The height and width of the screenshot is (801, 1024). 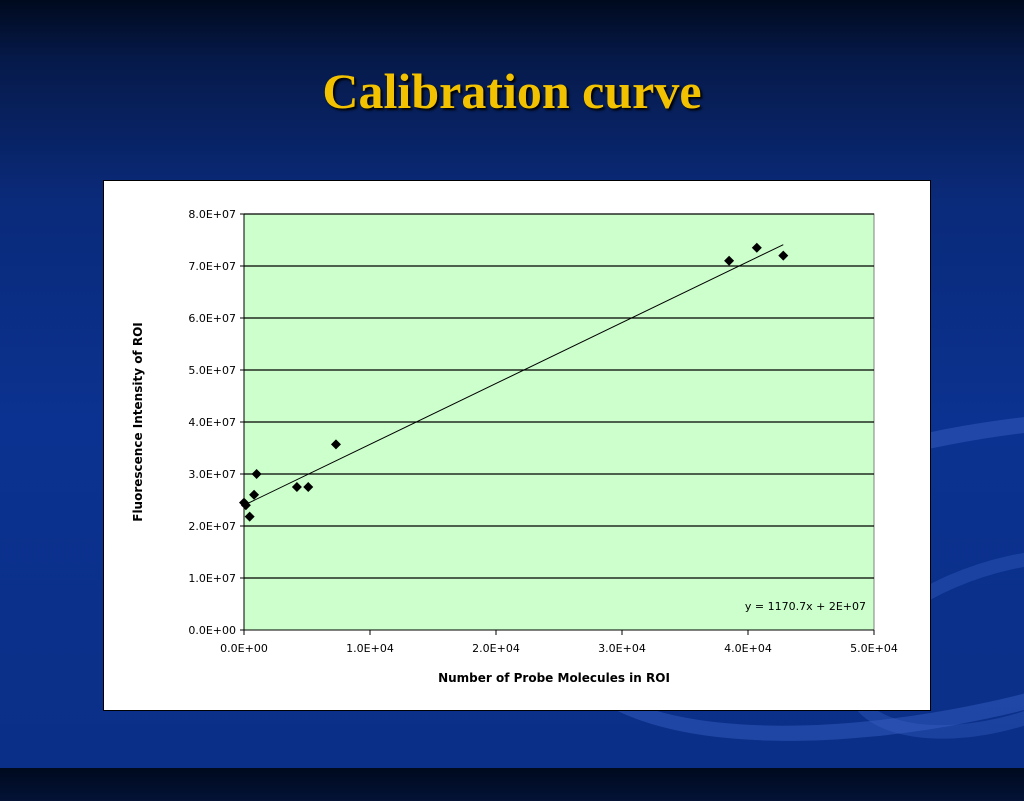 What do you see at coordinates (874, 648) in the screenshot?
I see `x-tick-label: 5.0E+04` at bounding box center [874, 648].